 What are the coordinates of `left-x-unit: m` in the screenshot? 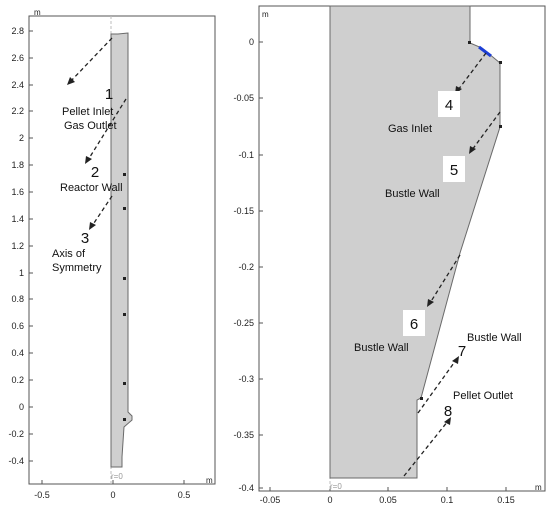 It's located at (209, 480).